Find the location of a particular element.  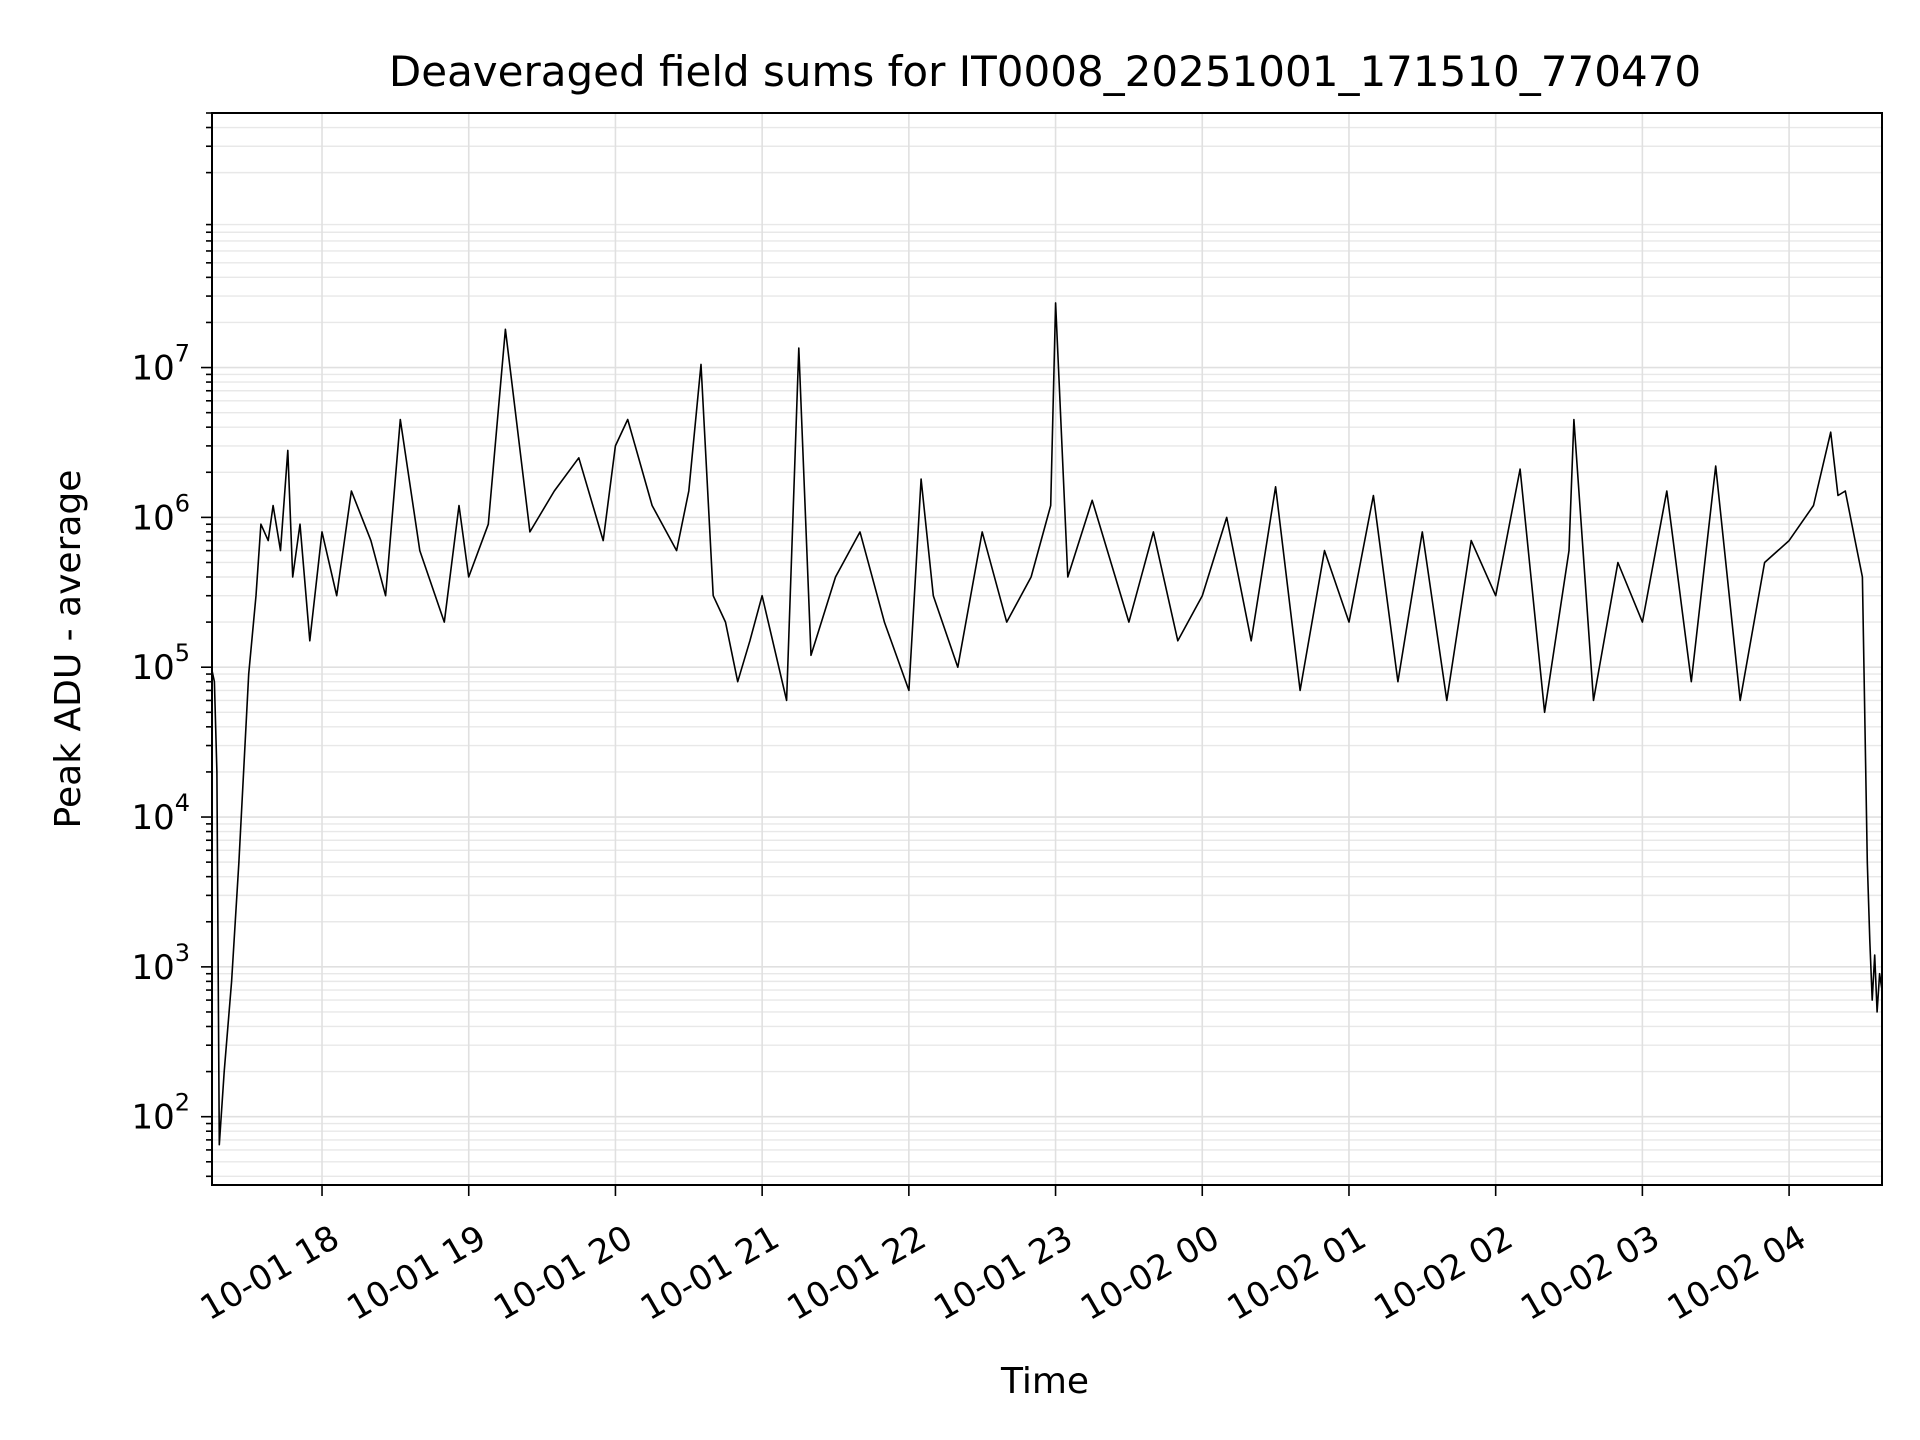

x-tick-label: 10-02 03 is located at coordinates (1590, 1273).